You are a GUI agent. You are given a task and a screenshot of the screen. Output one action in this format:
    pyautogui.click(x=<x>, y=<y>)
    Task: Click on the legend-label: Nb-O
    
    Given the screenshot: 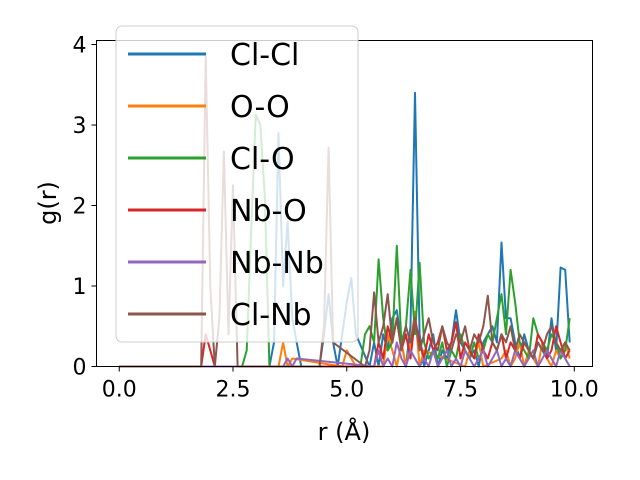 What is the action you would take?
    pyautogui.click(x=268, y=211)
    